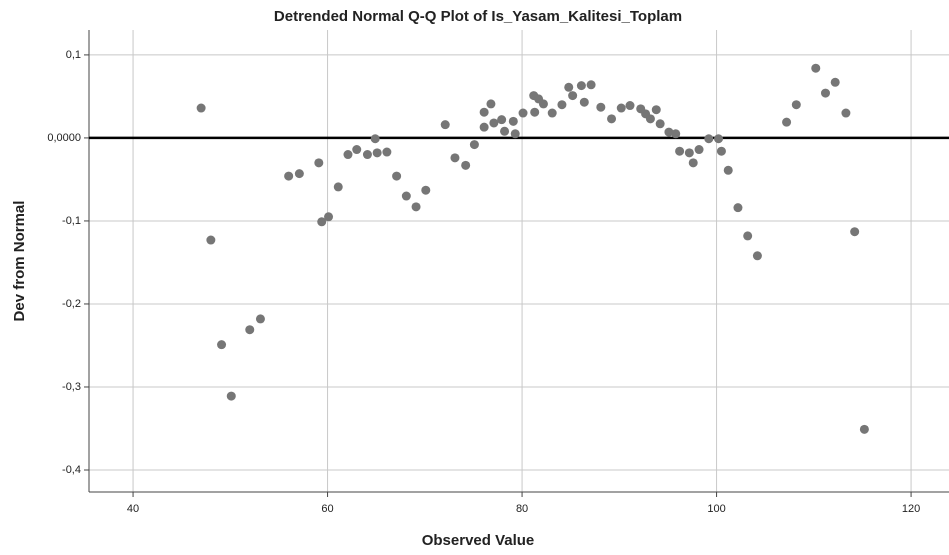 Image resolution: width=949 pixels, height=555 pixels. What do you see at coordinates (71, 470) in the screenshot?
I see `y-tick-label: -0,4` at bounding box center [71, 470].